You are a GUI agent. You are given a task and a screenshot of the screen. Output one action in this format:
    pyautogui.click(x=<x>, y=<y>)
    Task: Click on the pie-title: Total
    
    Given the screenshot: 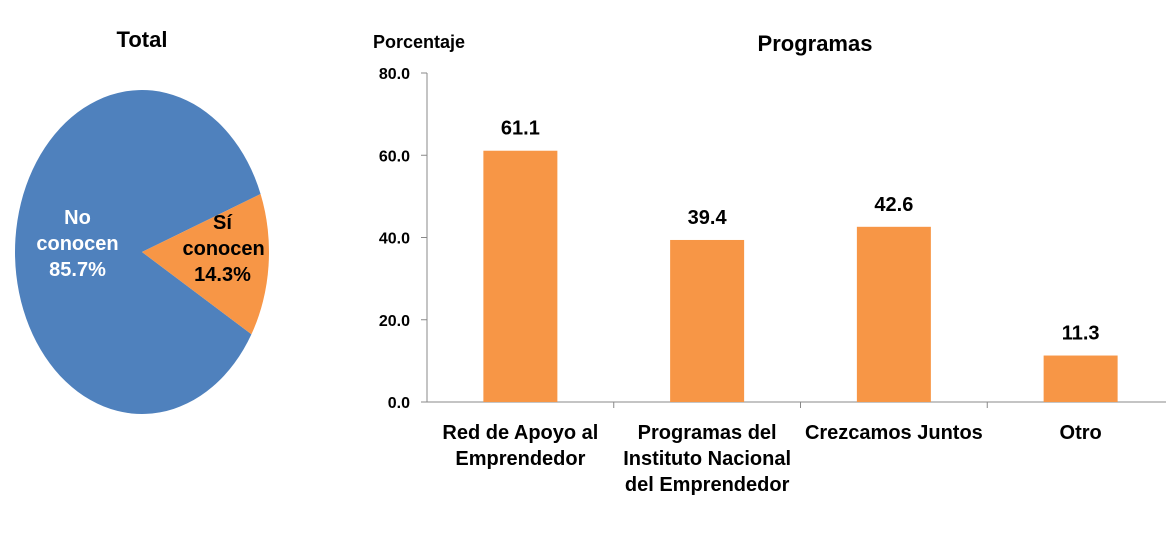 What is the action you would take?
    pyautogui.click(x=142, y=39)
    